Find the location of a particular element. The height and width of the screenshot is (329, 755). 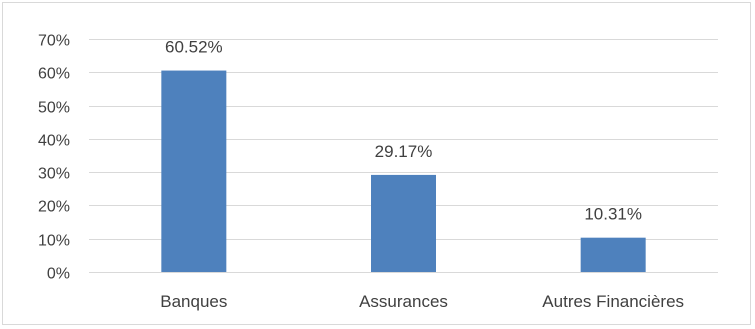

x-axis-category-labels: Banques Assurances Autres Financières is located at coordinates (422, 301).